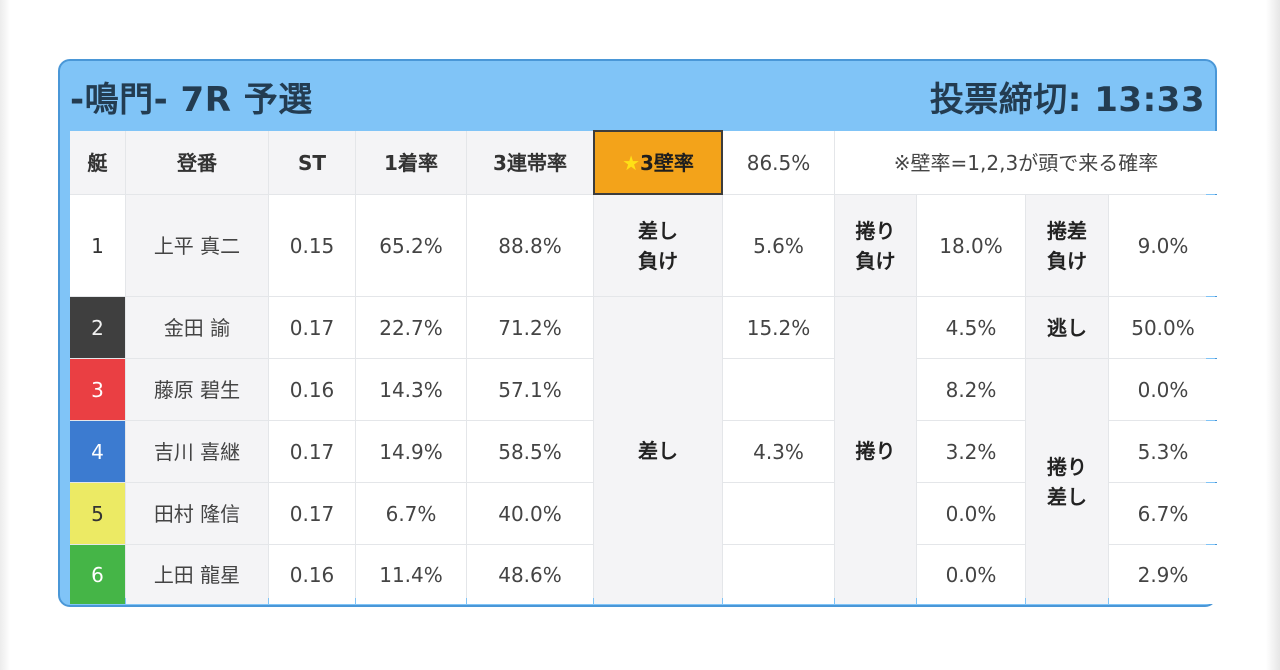 The height and width of the screenshot is (670, 1280). I want to click on first-rate: 14.3%, so click(411, 389).